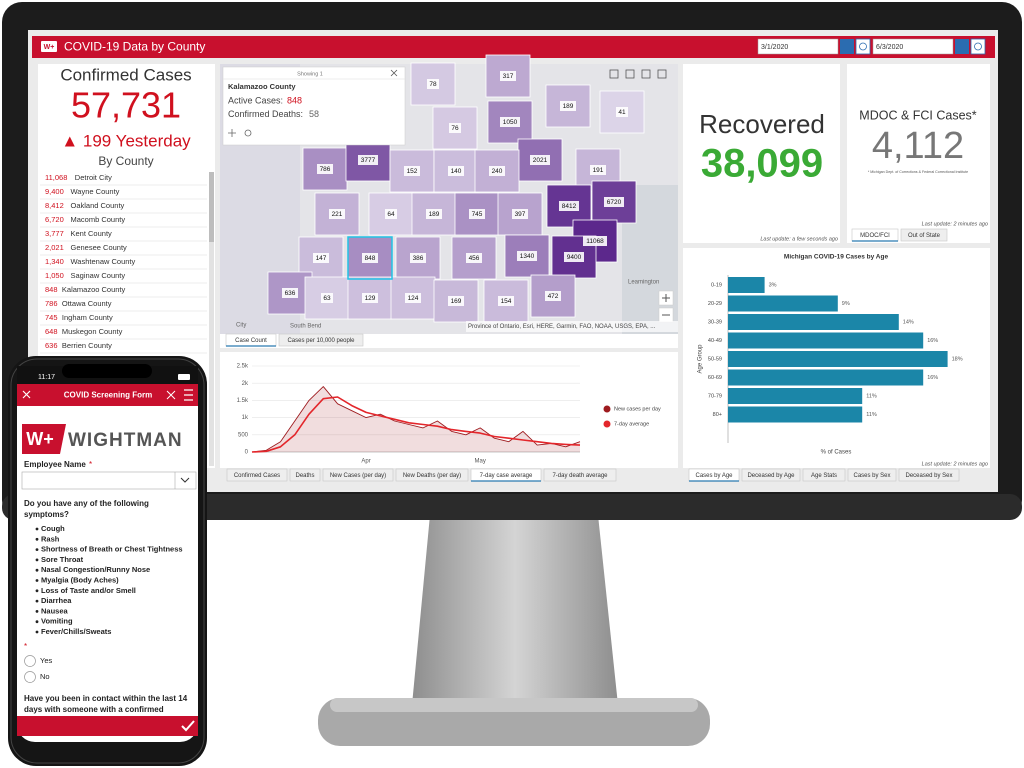 Image resolution: width=1024 pixels, height=768 pixels. What do you see at coordinates (125, 161) in the screenshot?
I see `confirmed-subtitle: By County` at bounding box center [125, 161].